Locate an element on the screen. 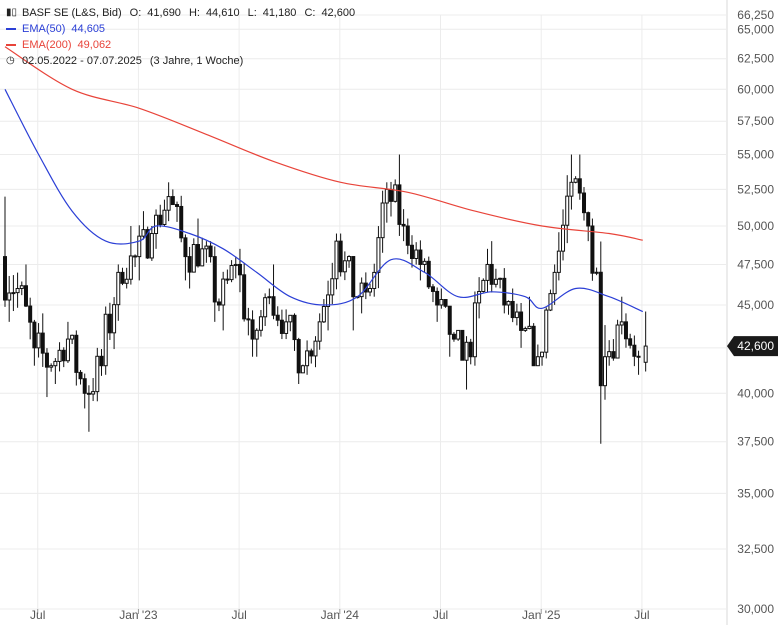 Image resolution: width=780 pixels, height=625 pixels. close-label: C: is located at coordinates (310, 13).